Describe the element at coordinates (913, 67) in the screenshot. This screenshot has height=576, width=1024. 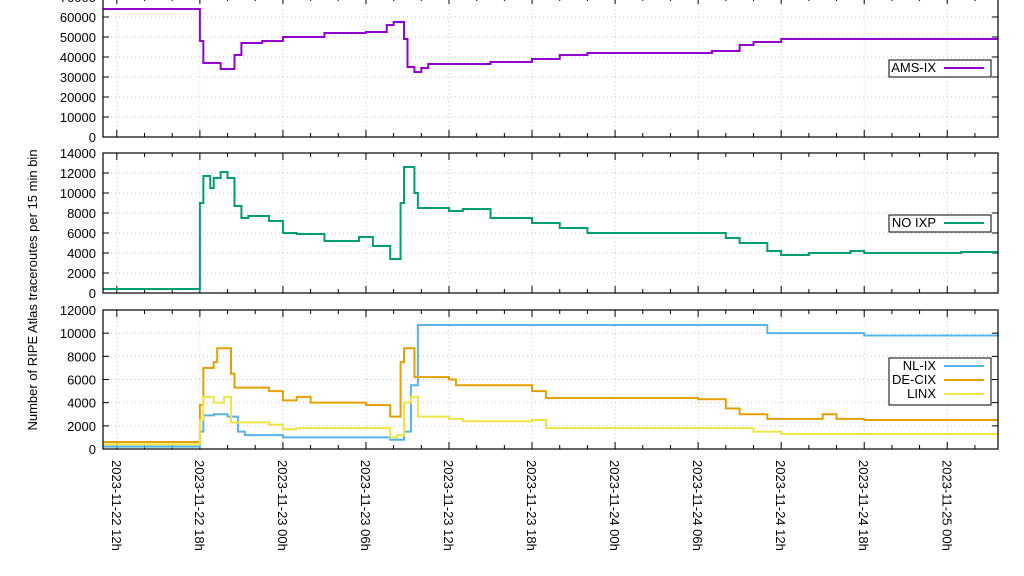
I see `legend-label: AMS-IX` at that location.